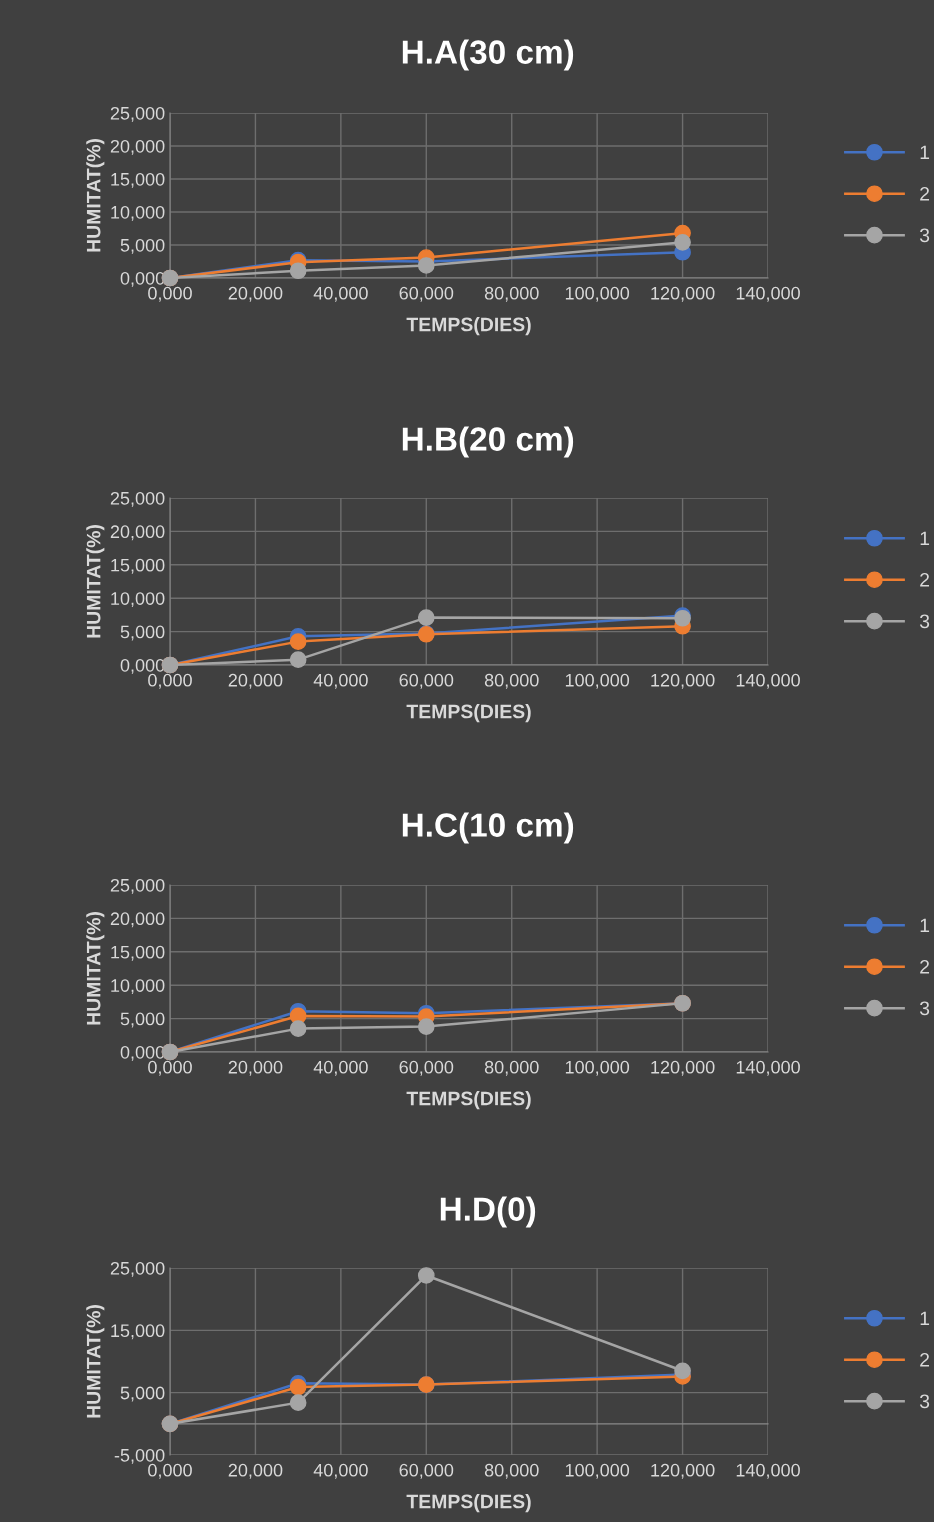 The height and width of the screenshot is (1522, 934). Describe the element at coordinates (139, 1456) in the screenshot. I see `y-tick-label: -5,000` at that location.